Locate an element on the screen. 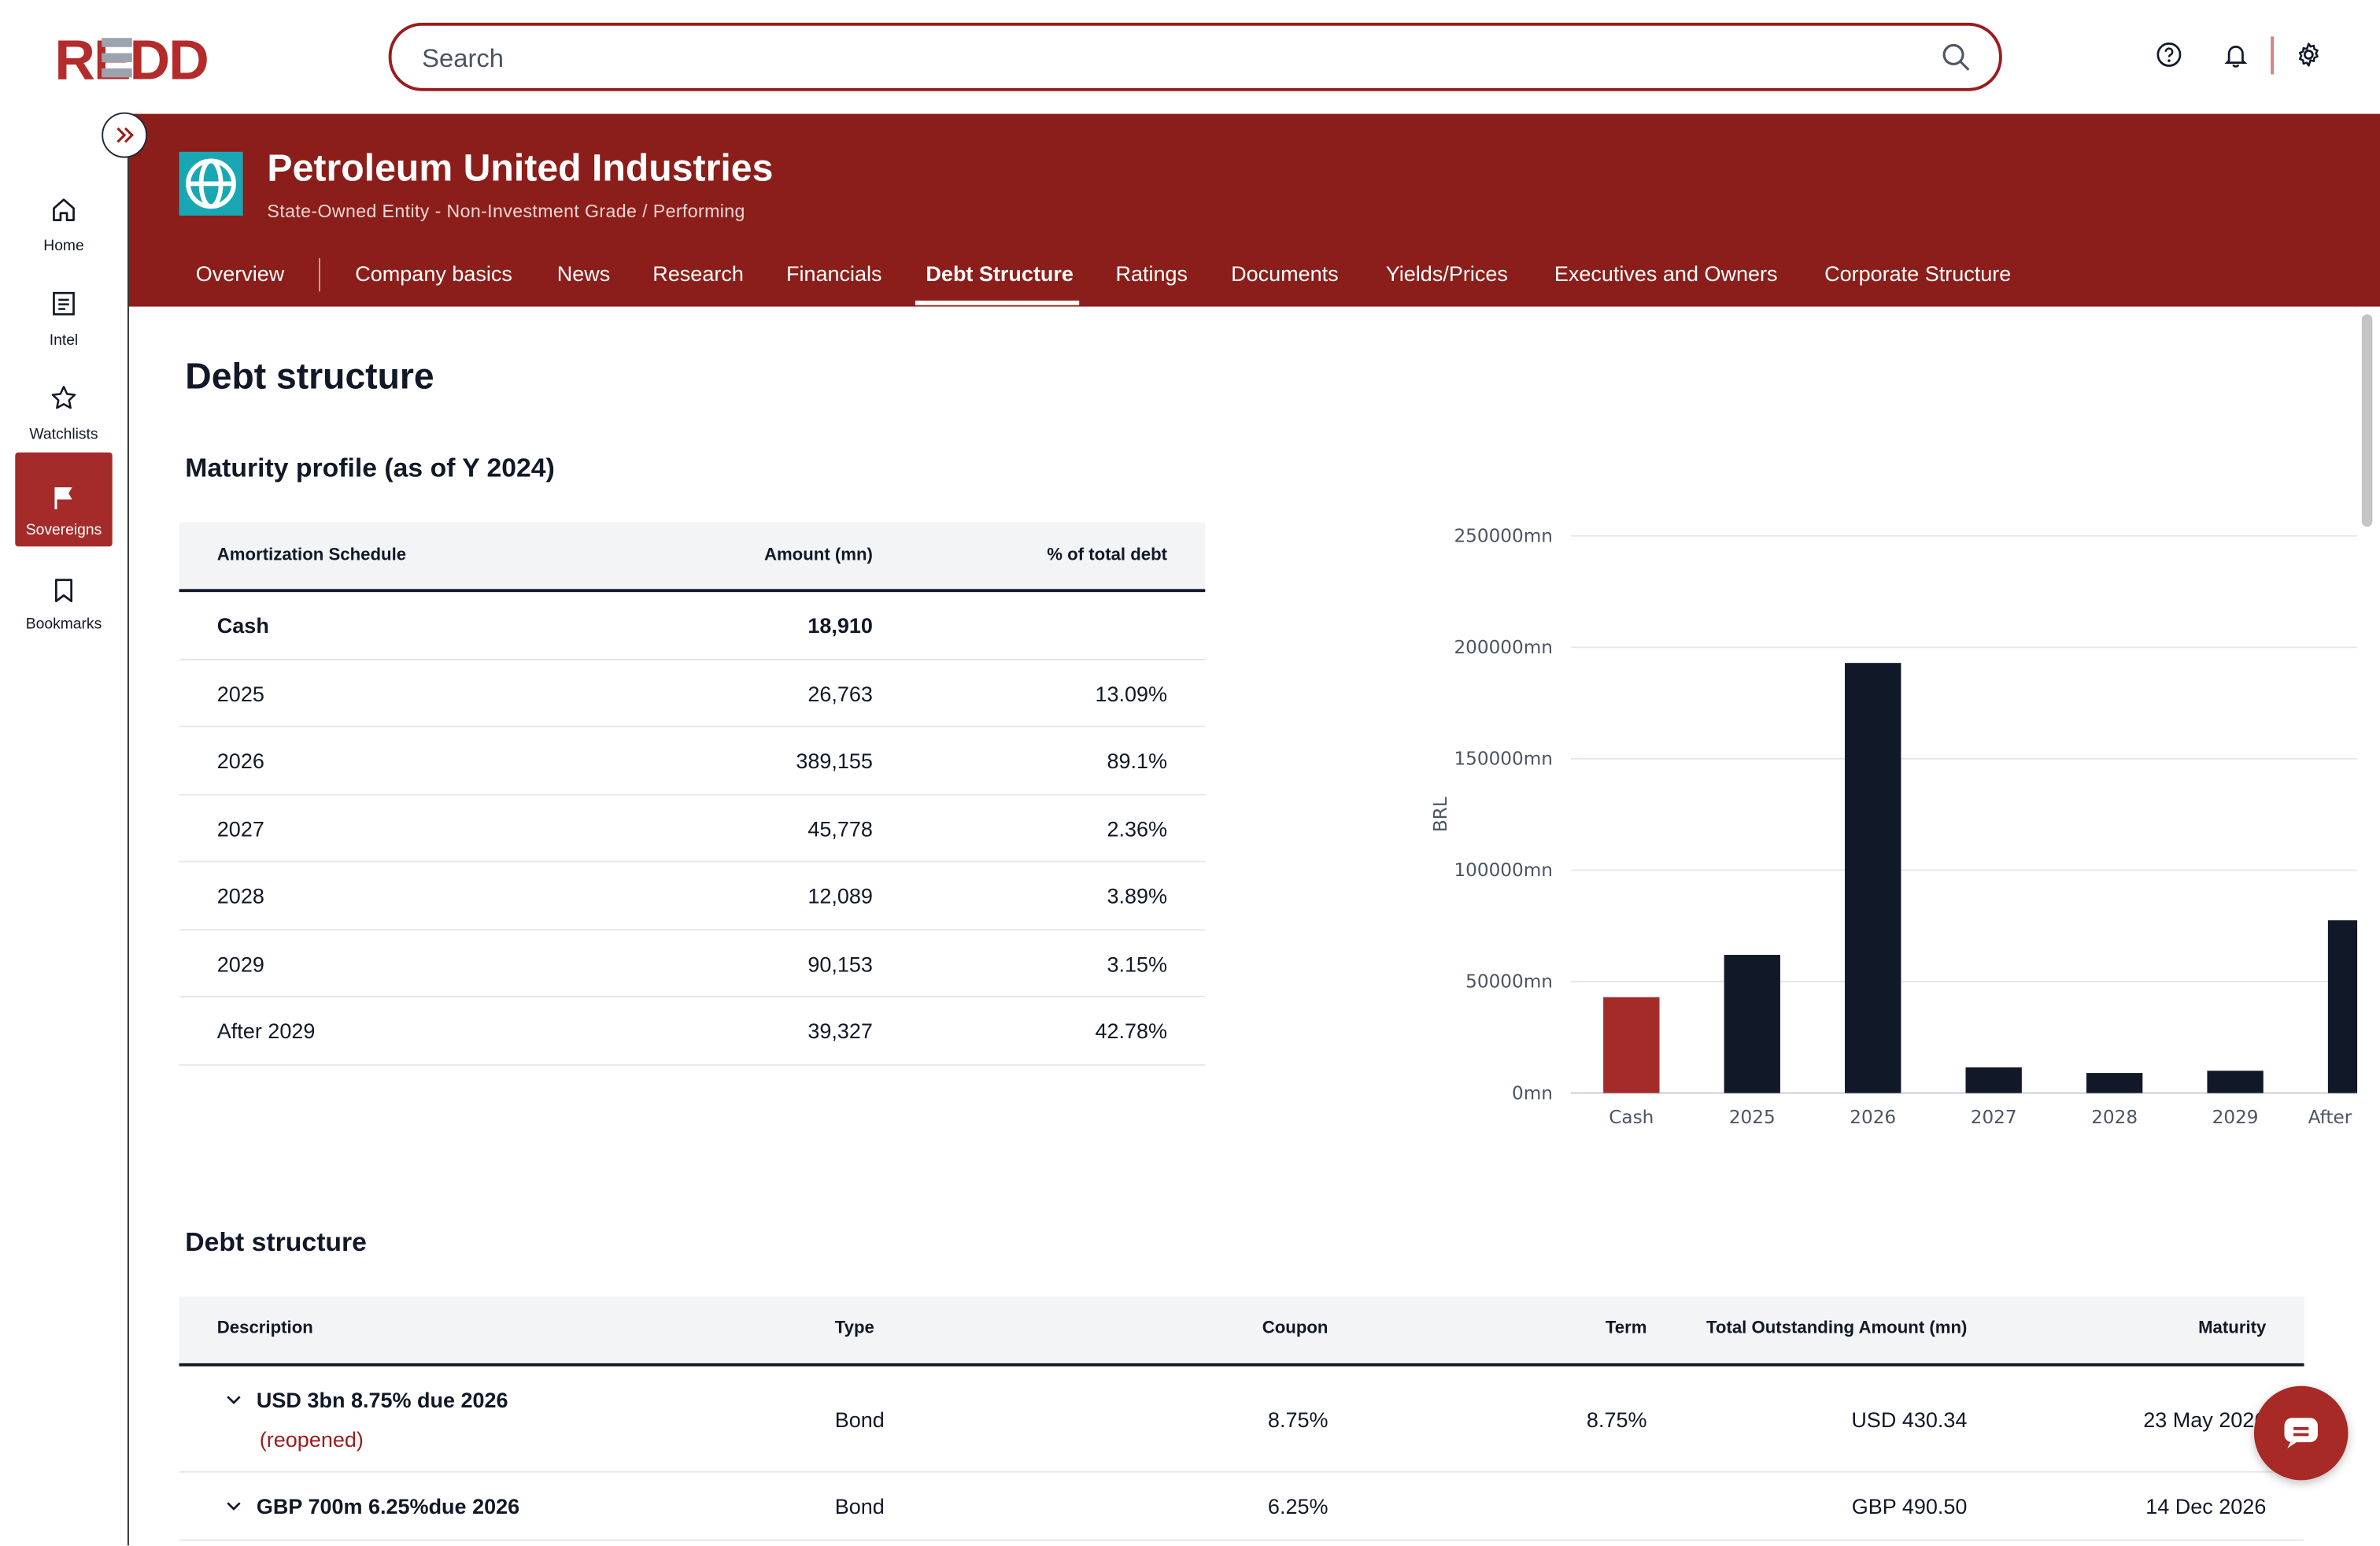  page-title: Debt structure is located at coordinates (309, 378).